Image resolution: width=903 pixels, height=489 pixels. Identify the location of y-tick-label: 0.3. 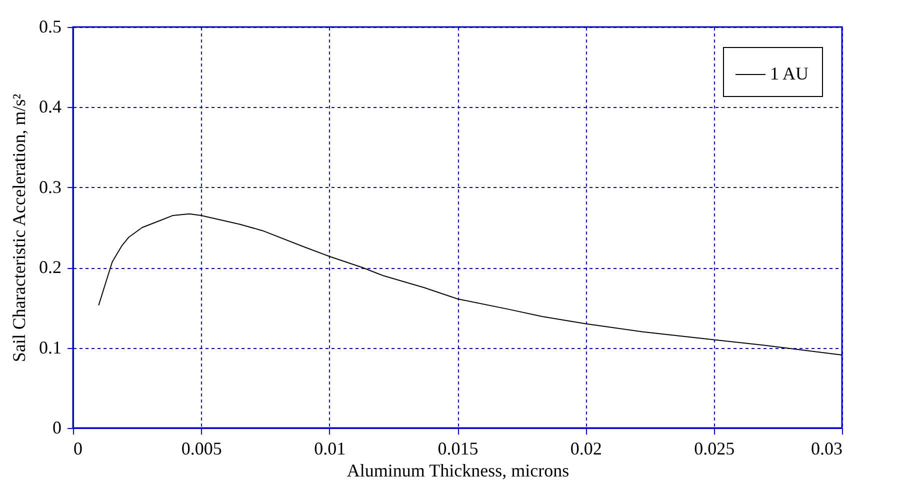
(50, 186).